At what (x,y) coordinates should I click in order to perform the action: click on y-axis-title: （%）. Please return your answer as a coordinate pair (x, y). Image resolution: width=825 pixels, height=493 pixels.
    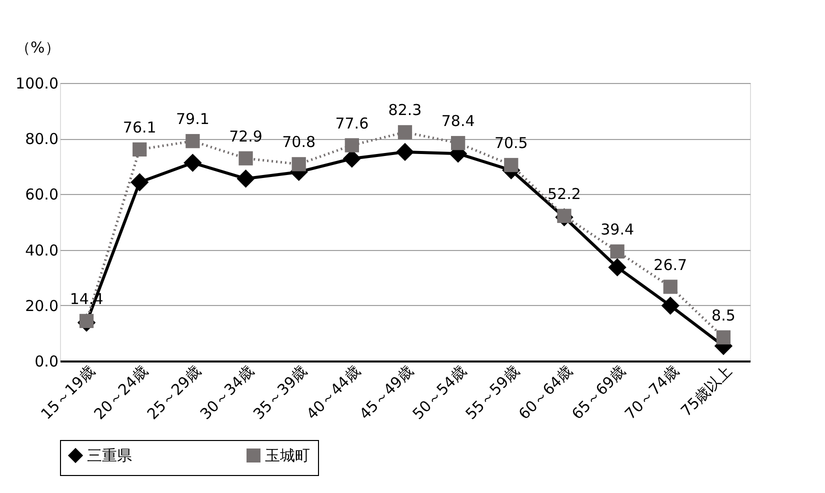
    Looking at the image, I should click on (38, 47).